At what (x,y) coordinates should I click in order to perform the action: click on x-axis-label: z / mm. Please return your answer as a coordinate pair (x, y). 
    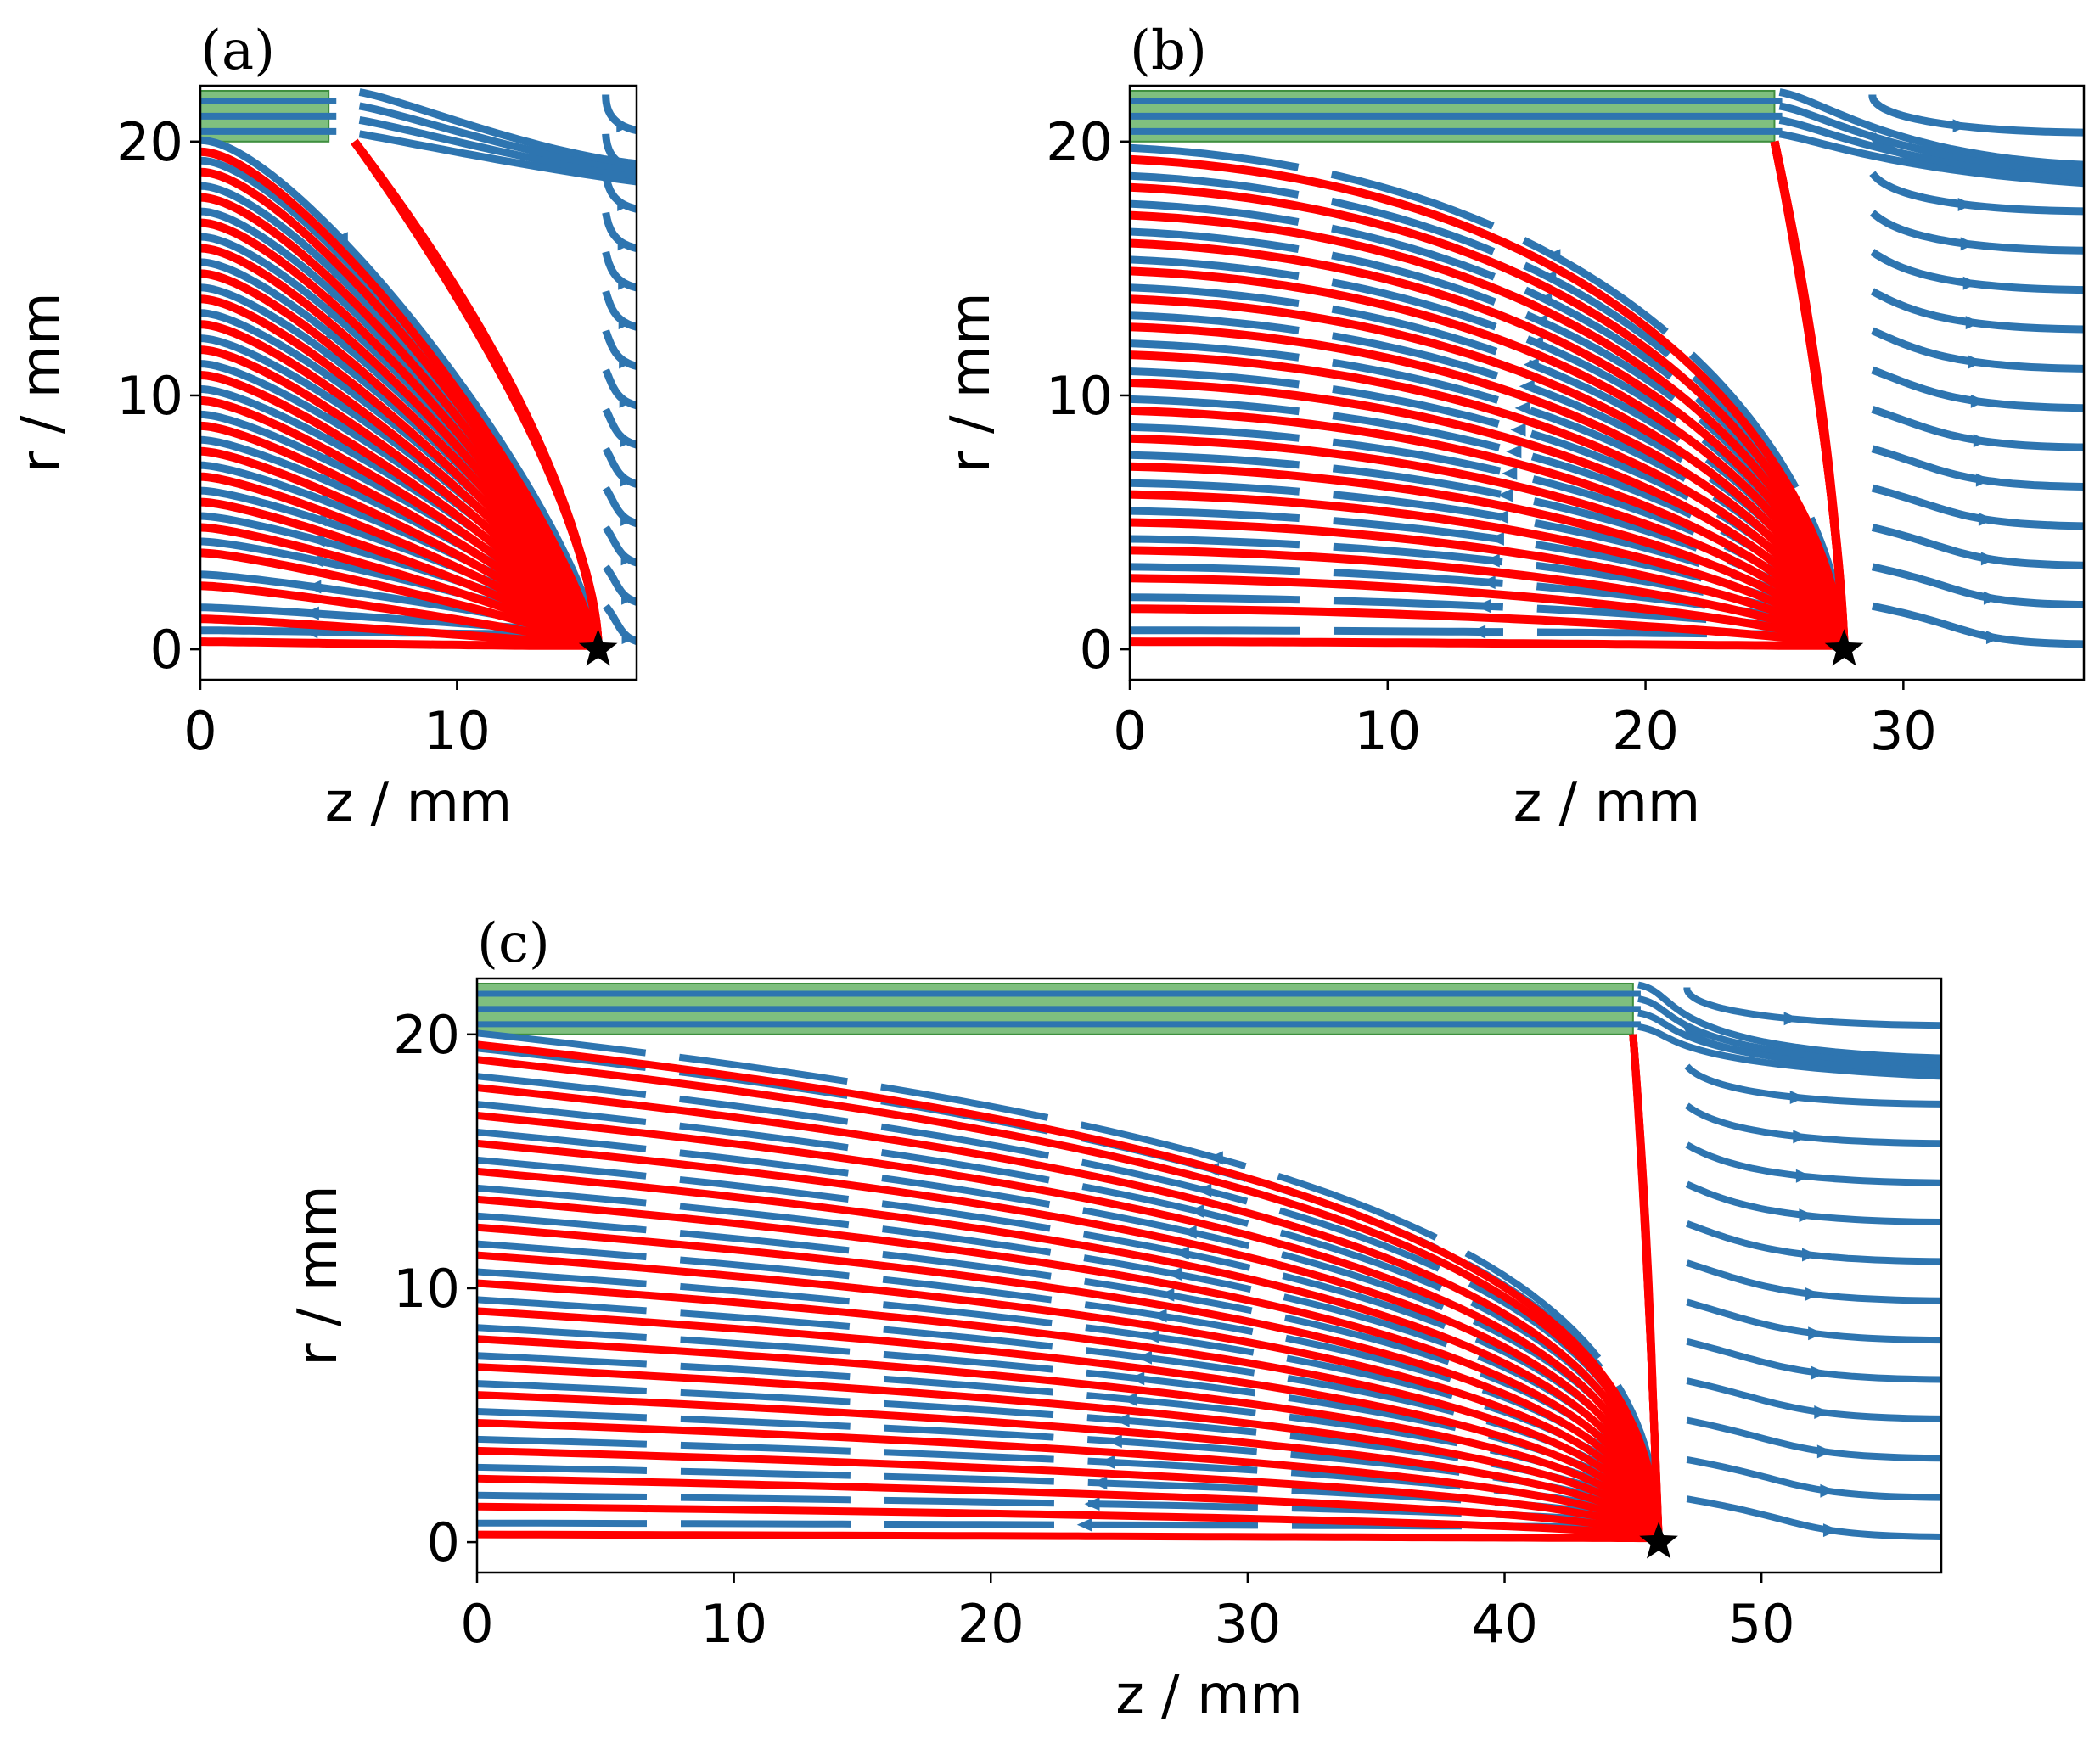
    Looking at the image, I should click on (419, 802).